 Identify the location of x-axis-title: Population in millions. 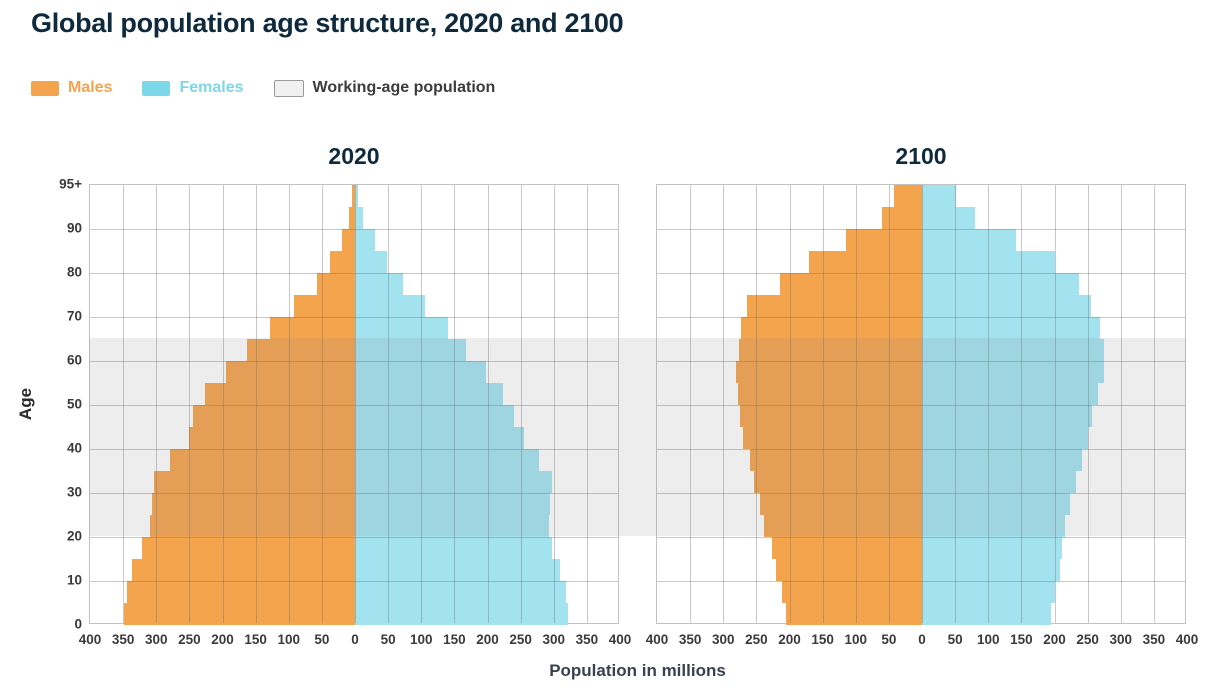
(637, 670).